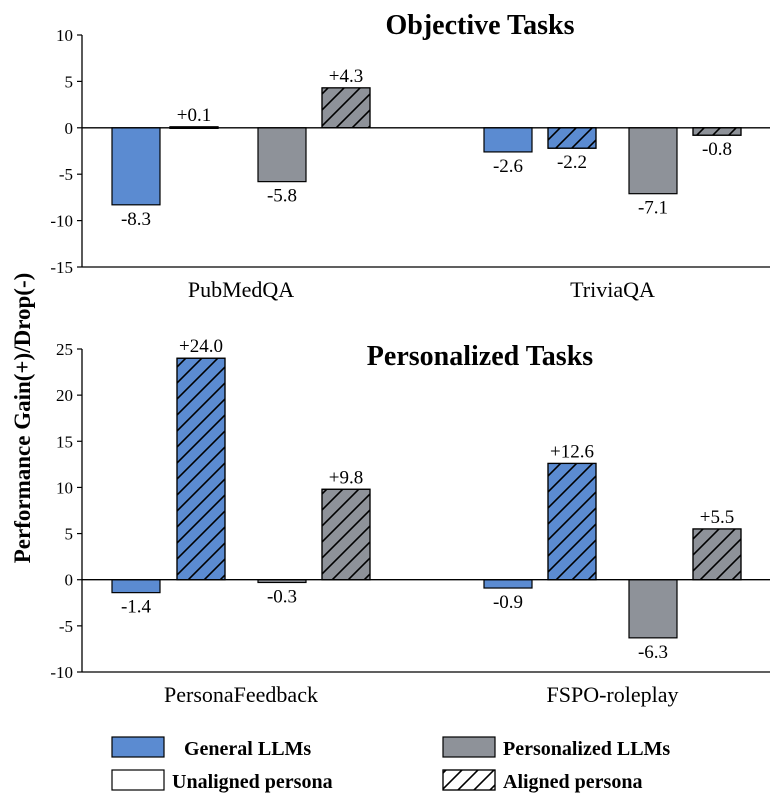  I want to click on y-axis-label: Performance Gain(+)/Drop(-), so click(22, 418).